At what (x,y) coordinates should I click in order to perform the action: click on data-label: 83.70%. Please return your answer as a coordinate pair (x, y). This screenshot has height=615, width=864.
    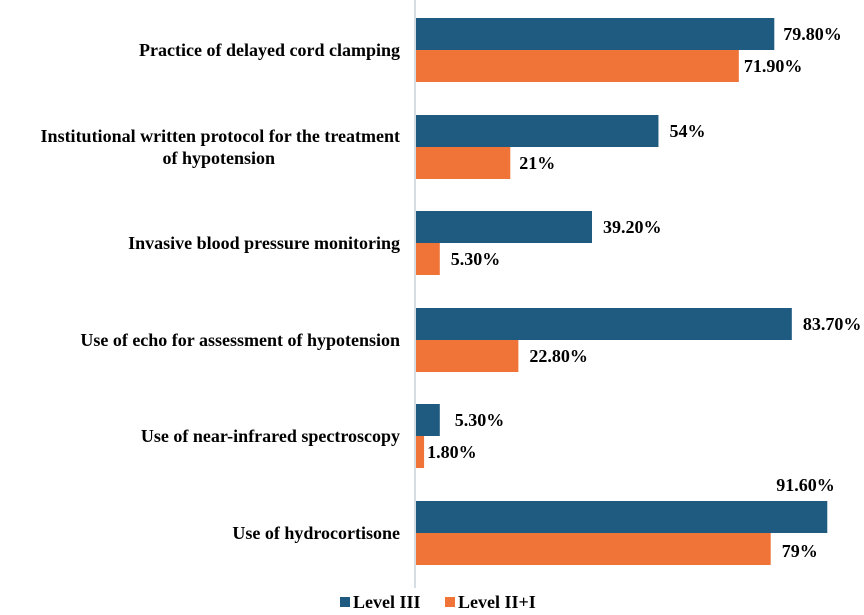
    Looking at the image, I should click on (832, 324).